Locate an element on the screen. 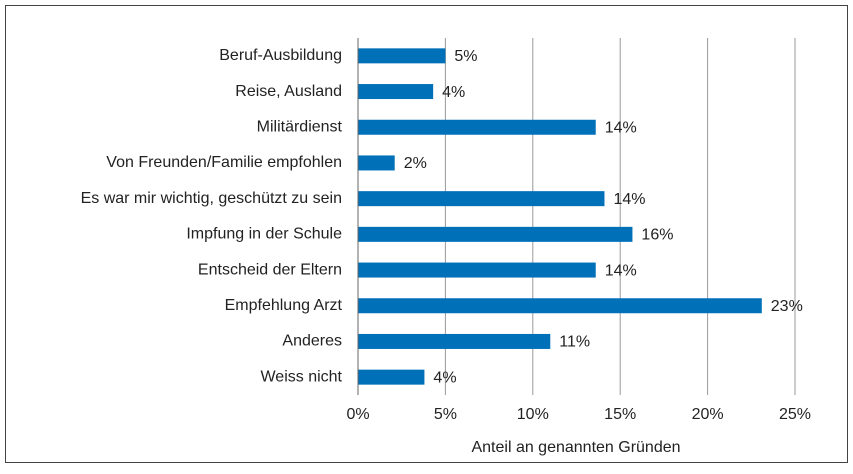 The width and height of the screenshot is (853, 474). x-tick-label: 0% is located at coordinates (357, 414).